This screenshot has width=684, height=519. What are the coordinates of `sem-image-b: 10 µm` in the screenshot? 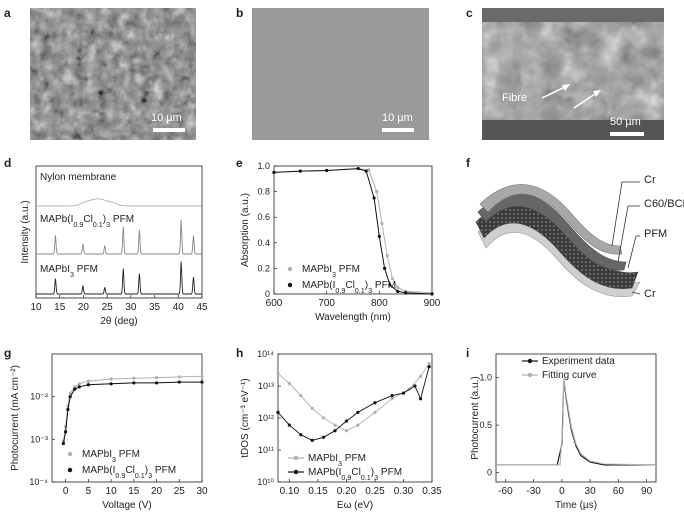 It's located at (340, 74).